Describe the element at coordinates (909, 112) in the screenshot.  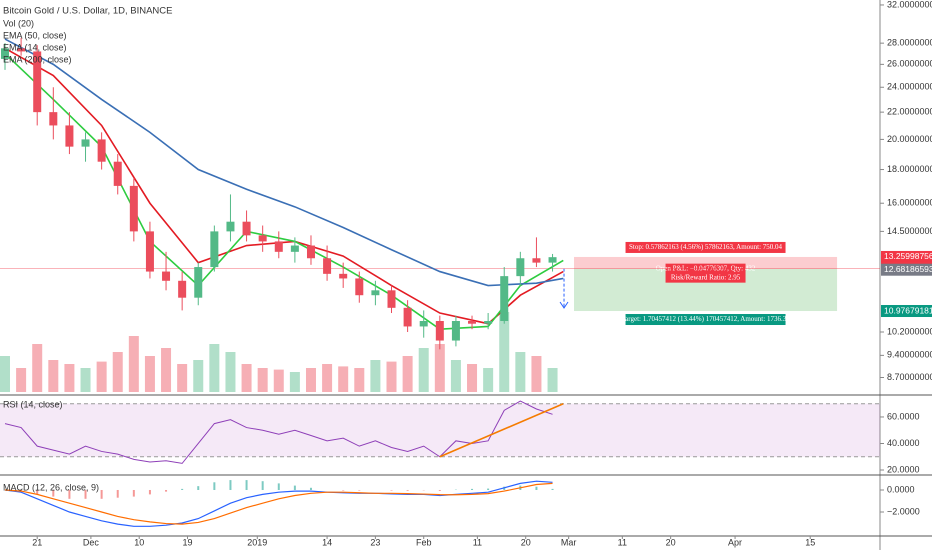
I see `y-tick-label: 22.00000000` at that location.